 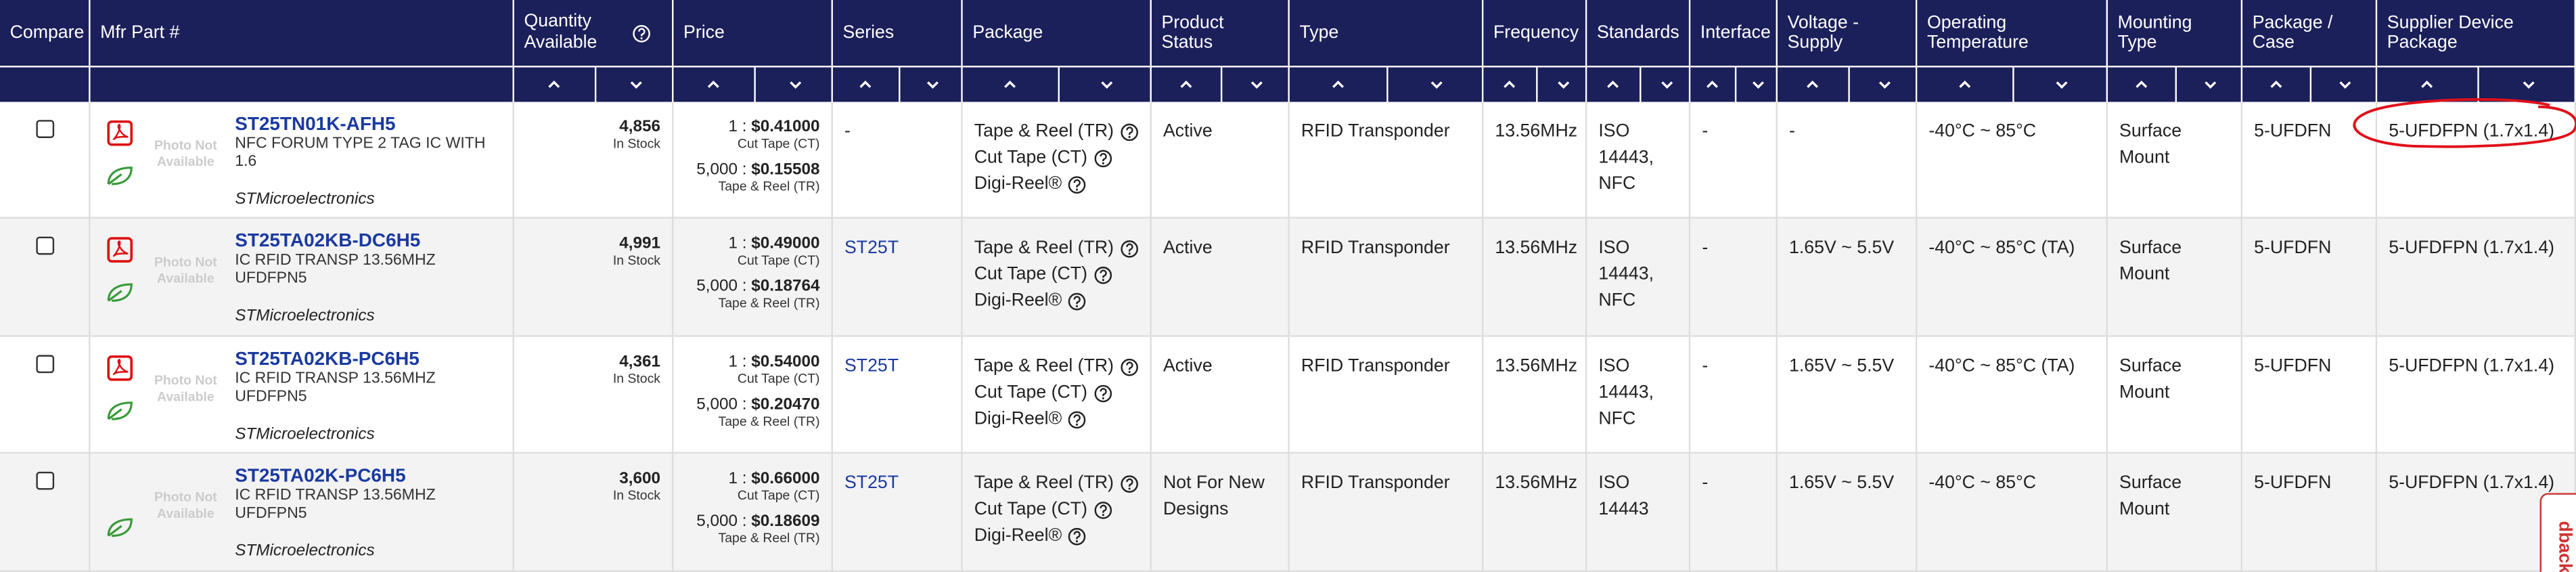 I want to click on column-title: Supplier Device Package, so click(x=2450, y=33).